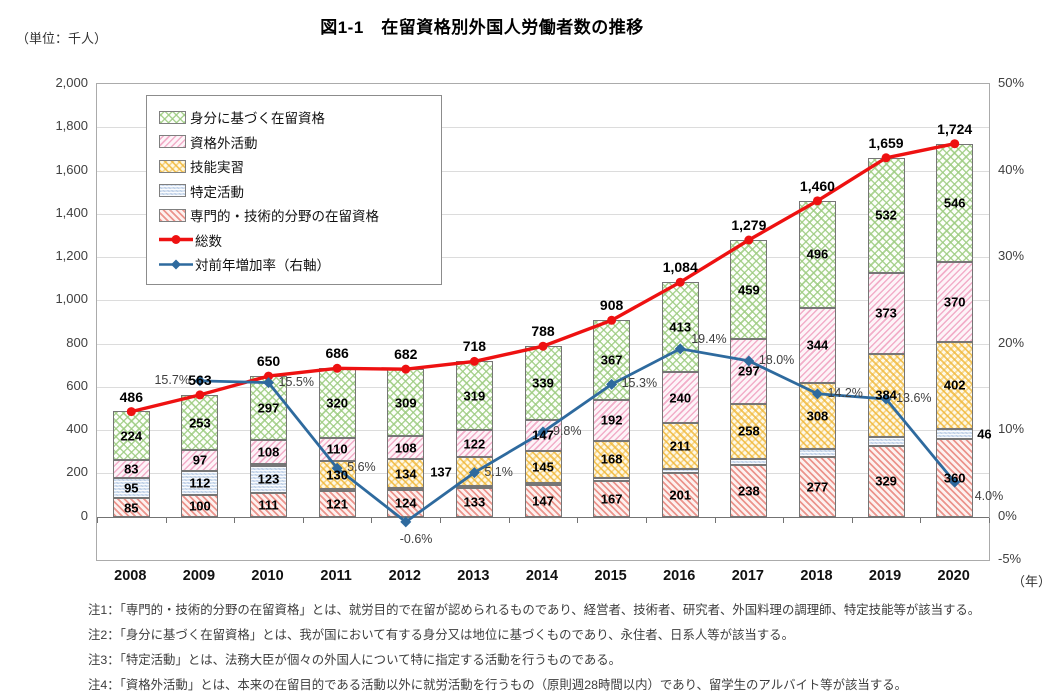  What do you see at coordinates (268, 361) in the screenshot?
I see `total-value-label: 650` at bounding box center [268, 361].